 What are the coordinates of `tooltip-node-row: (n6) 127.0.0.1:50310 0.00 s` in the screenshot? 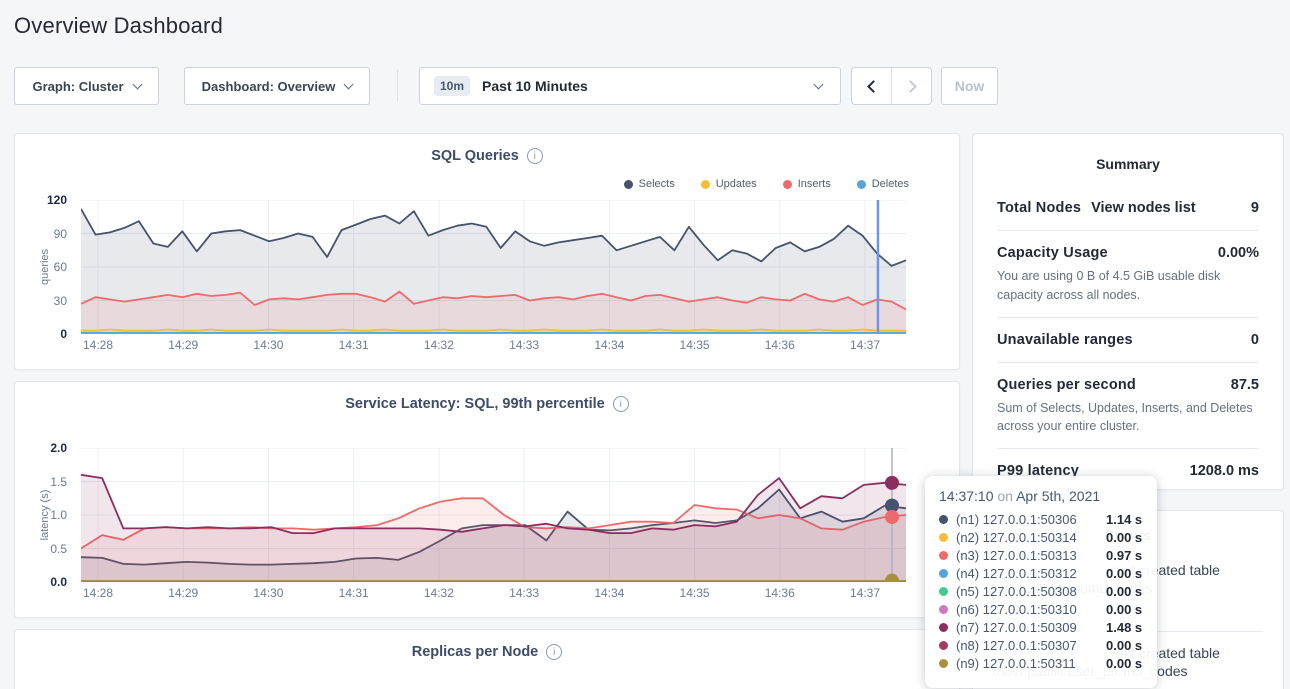 It's located at (1041, 609).